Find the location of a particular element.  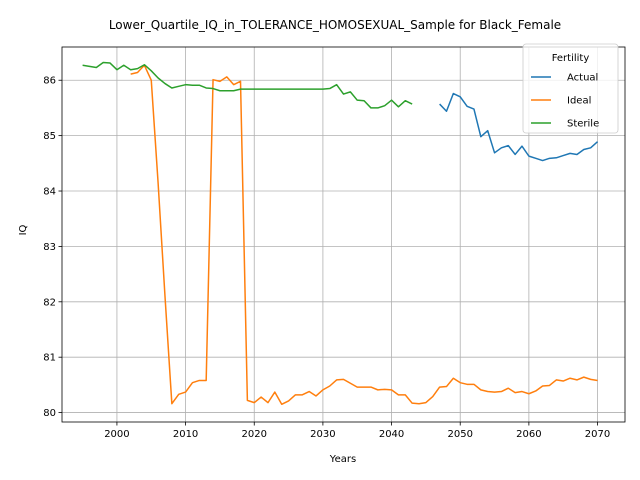

series-line-actual is located at coordinates (519, 127).